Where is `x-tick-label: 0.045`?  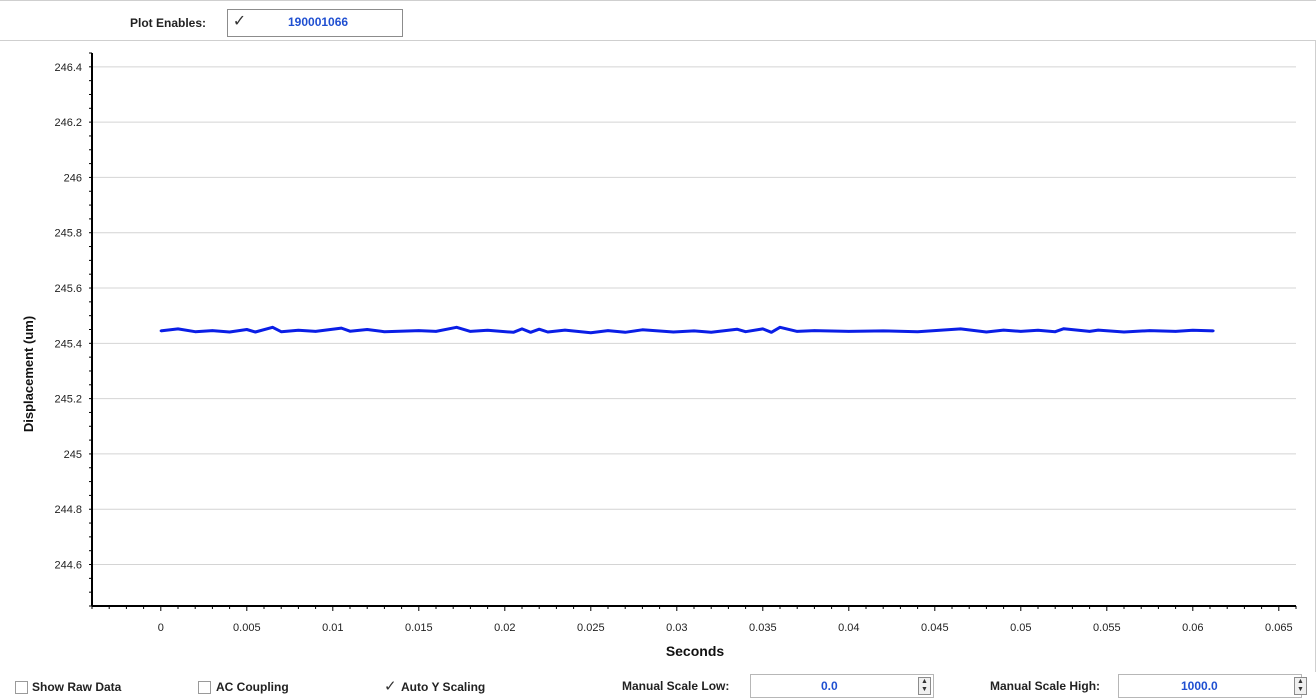 x-tick-label: 0.045 is located at coordinates (935, 628).